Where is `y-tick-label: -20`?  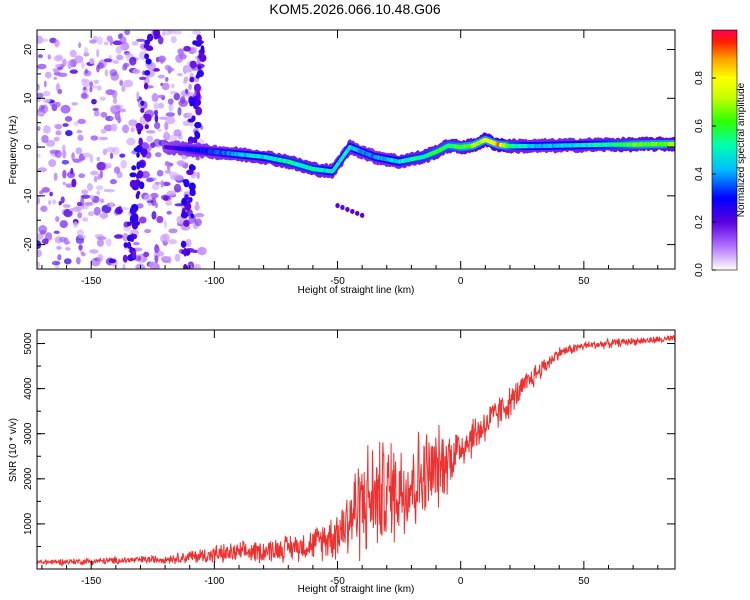 y-tick-label: -20 is located at coordinates (28, 244).